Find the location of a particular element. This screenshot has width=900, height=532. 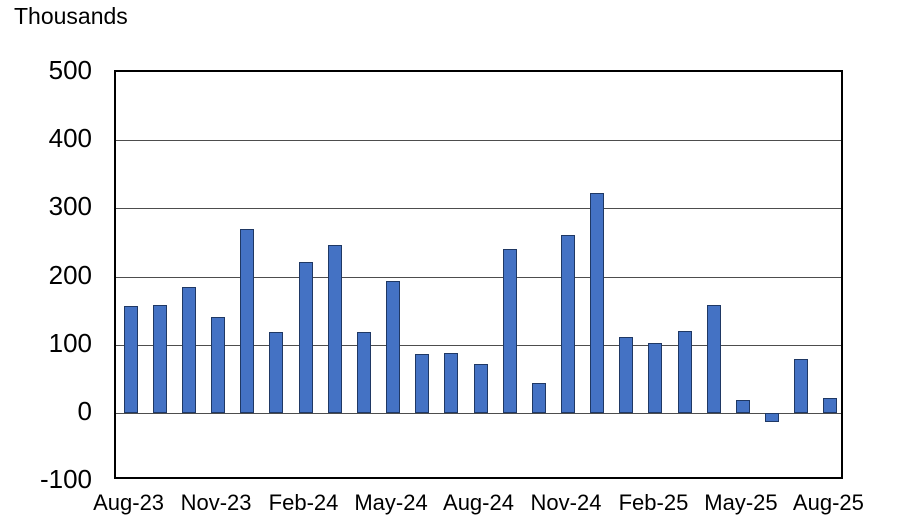

y-tick-label--100: -100 is located at coordinates (65, 479).